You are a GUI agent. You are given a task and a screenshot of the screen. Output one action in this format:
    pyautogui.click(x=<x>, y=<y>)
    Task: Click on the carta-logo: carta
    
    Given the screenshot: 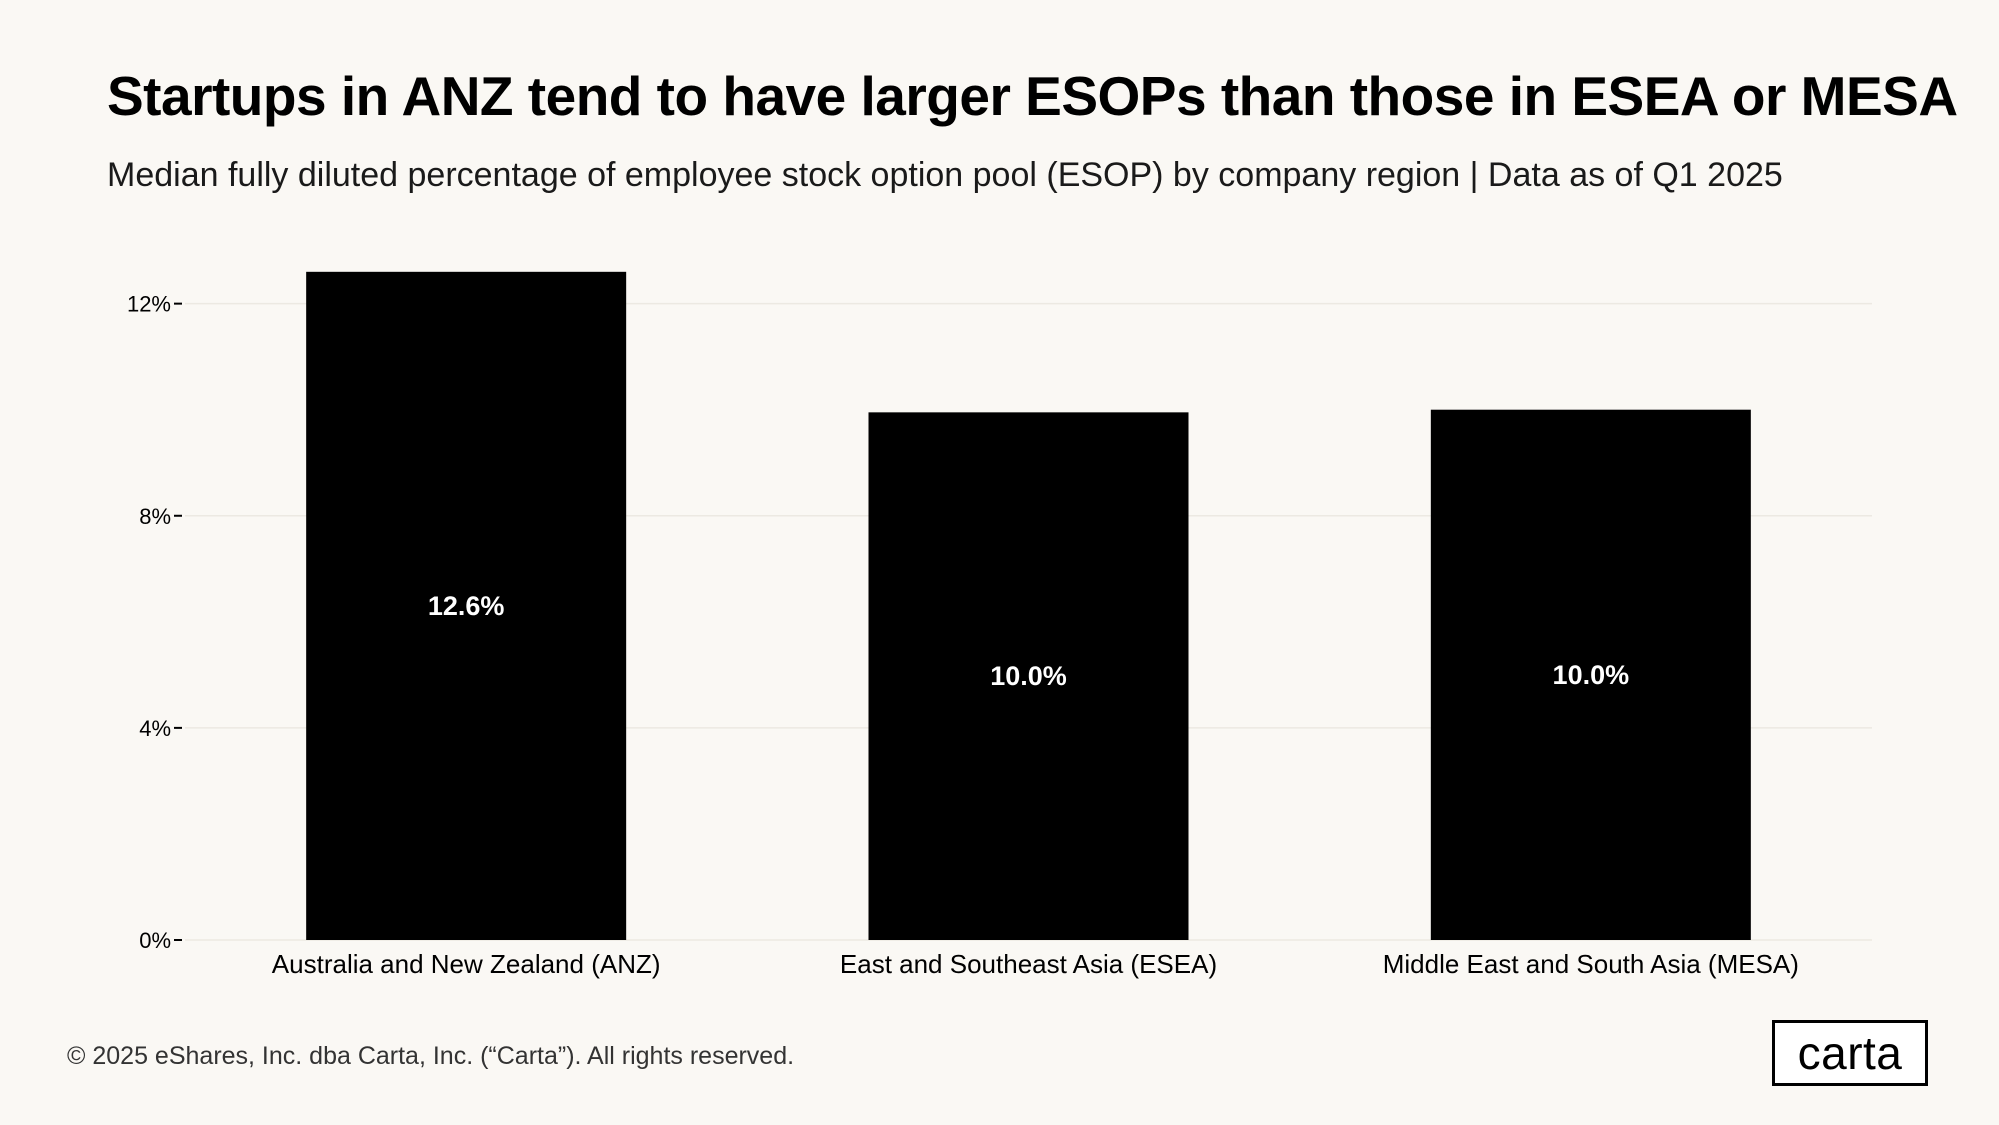 What is the action you would take?
    pyautogui.click(x=1850, y=1053)
    